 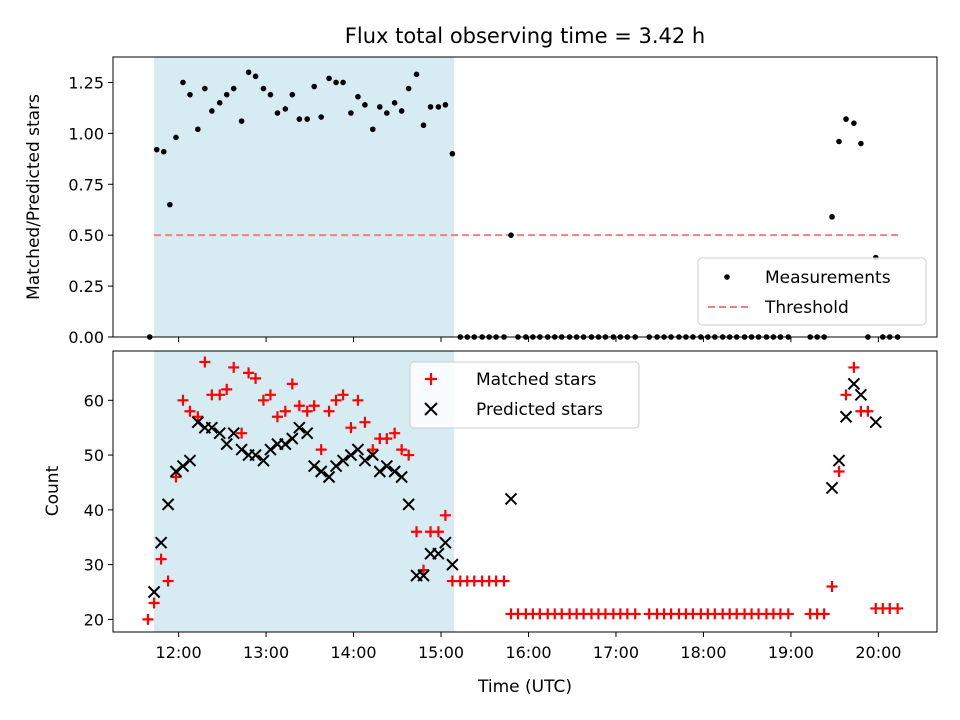 What do you see at coordinates (304, 491) in the screenshot?
I see `bottom-shaded-interval` at bounding box center [304, 491].